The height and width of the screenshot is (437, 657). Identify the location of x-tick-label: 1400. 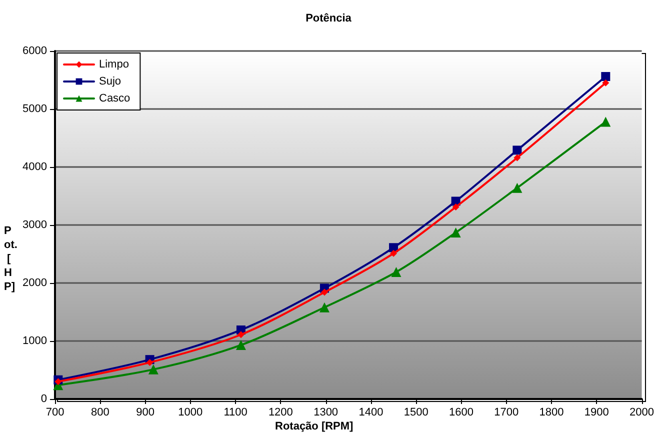
(371, 412).